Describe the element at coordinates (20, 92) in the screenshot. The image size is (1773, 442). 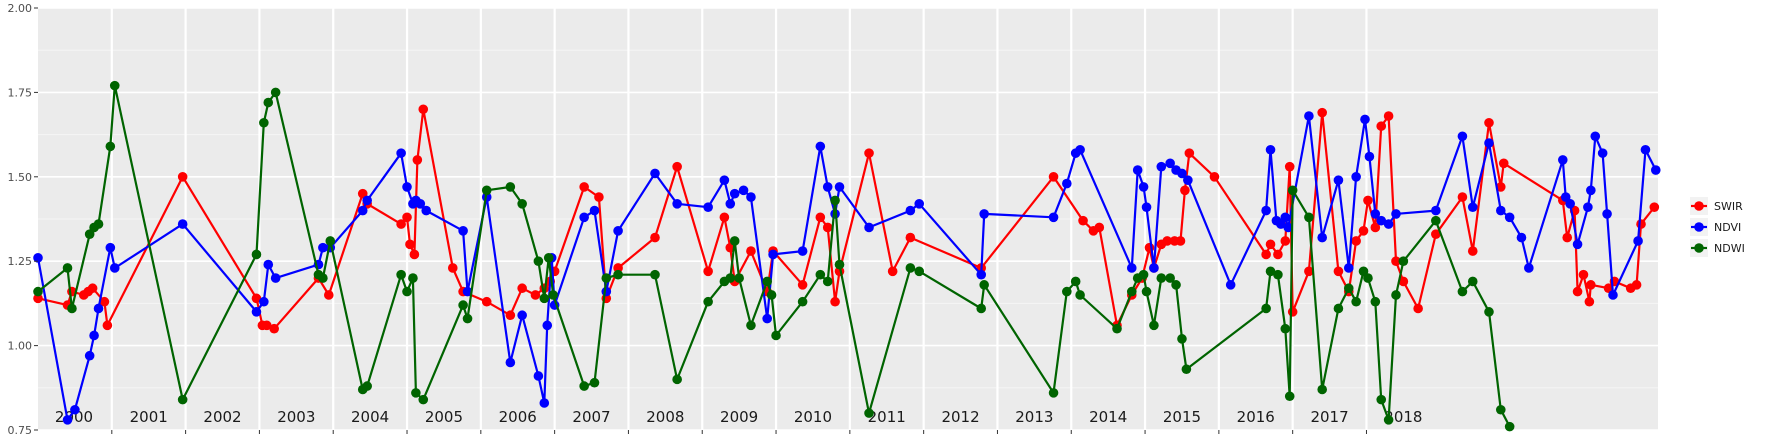
I see `y-tick-label: 1.75` at that location.